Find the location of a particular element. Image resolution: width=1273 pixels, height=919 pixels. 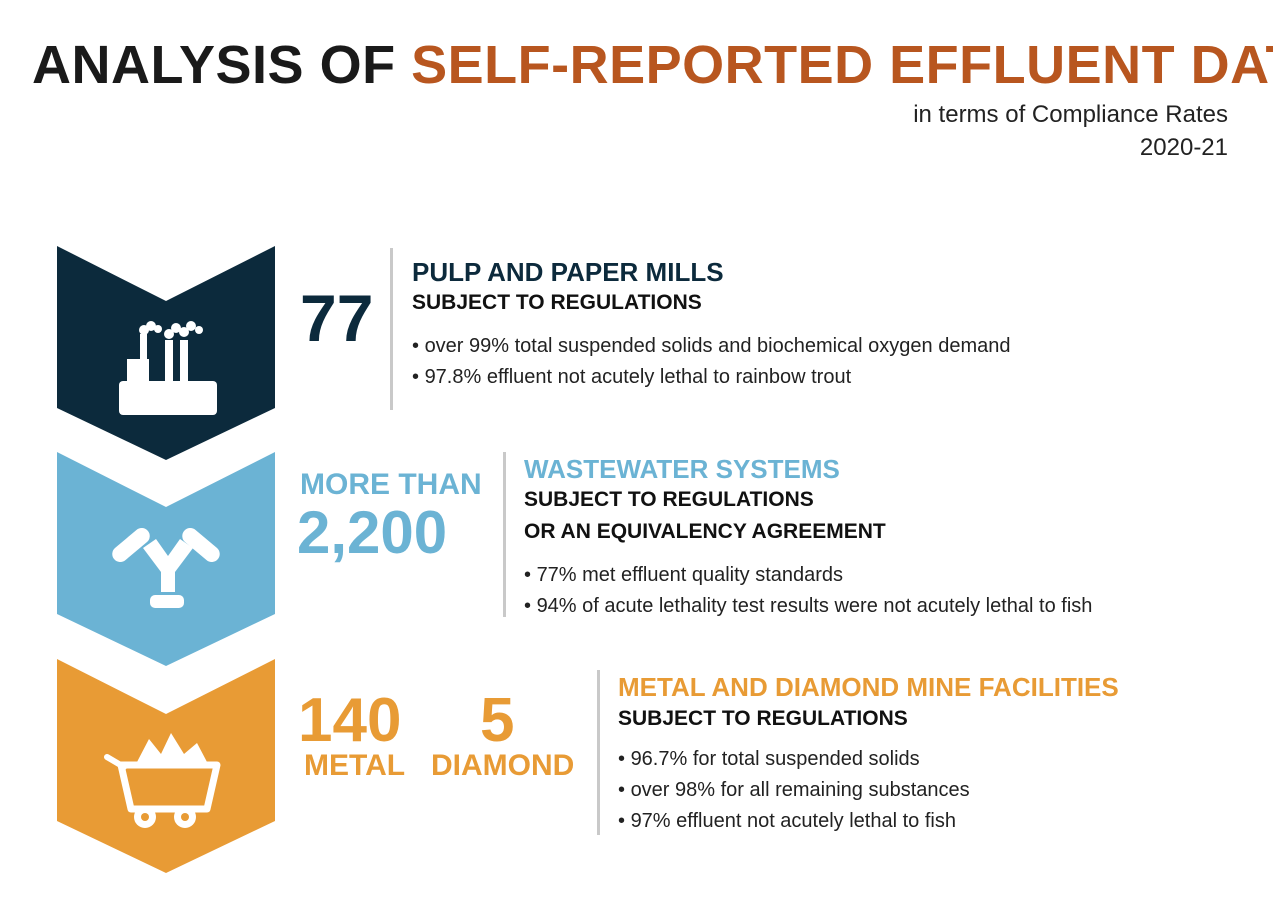

wastewater-divider is located at coordinates (504, 534).